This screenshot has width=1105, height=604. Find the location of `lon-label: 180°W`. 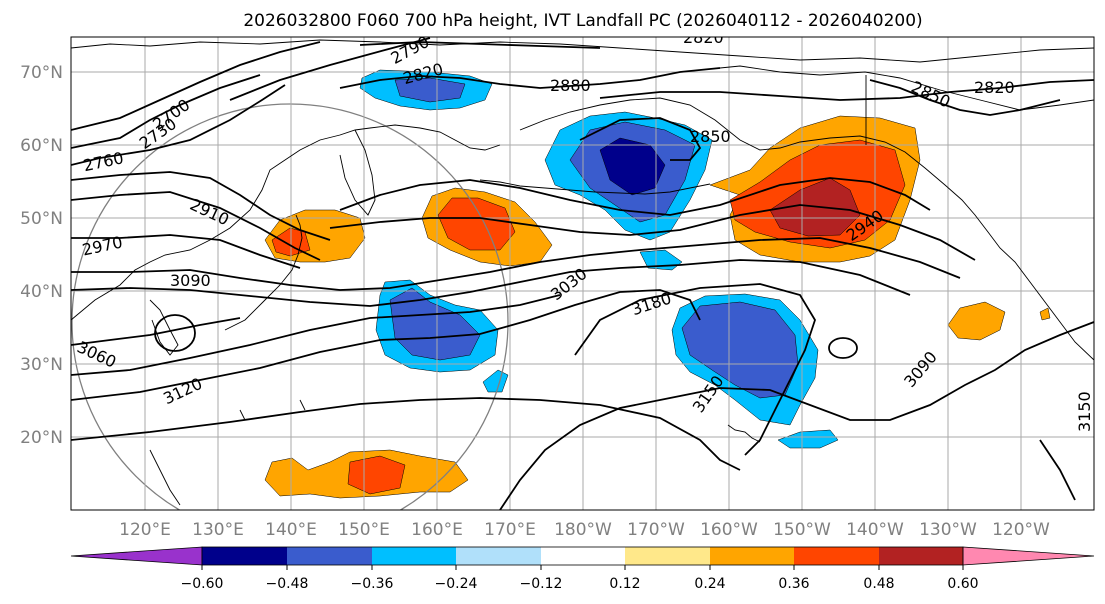

lon-label: 180°W is located at coordinates (583, 530).